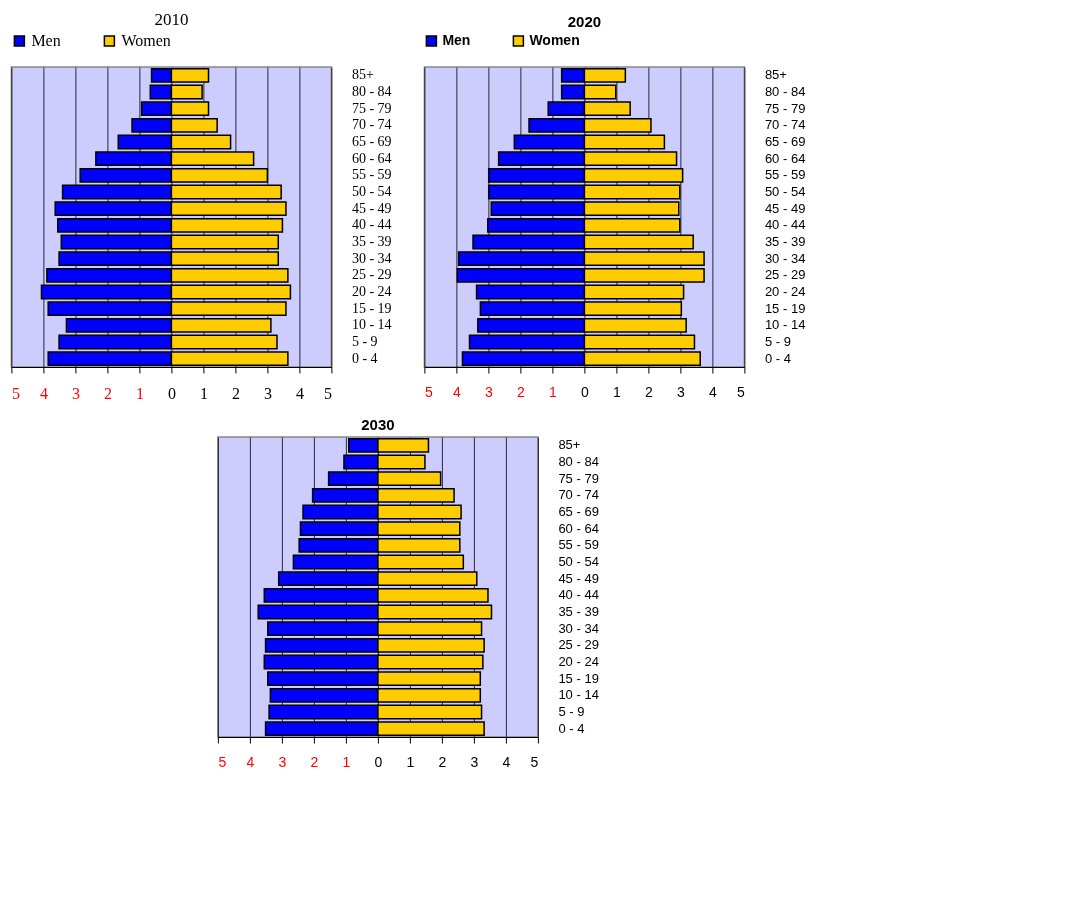 The image size is (1082, 924). Describe the element at coordinates (378, 424) in the screenshot. I see `chart-title: 2030` at that location.